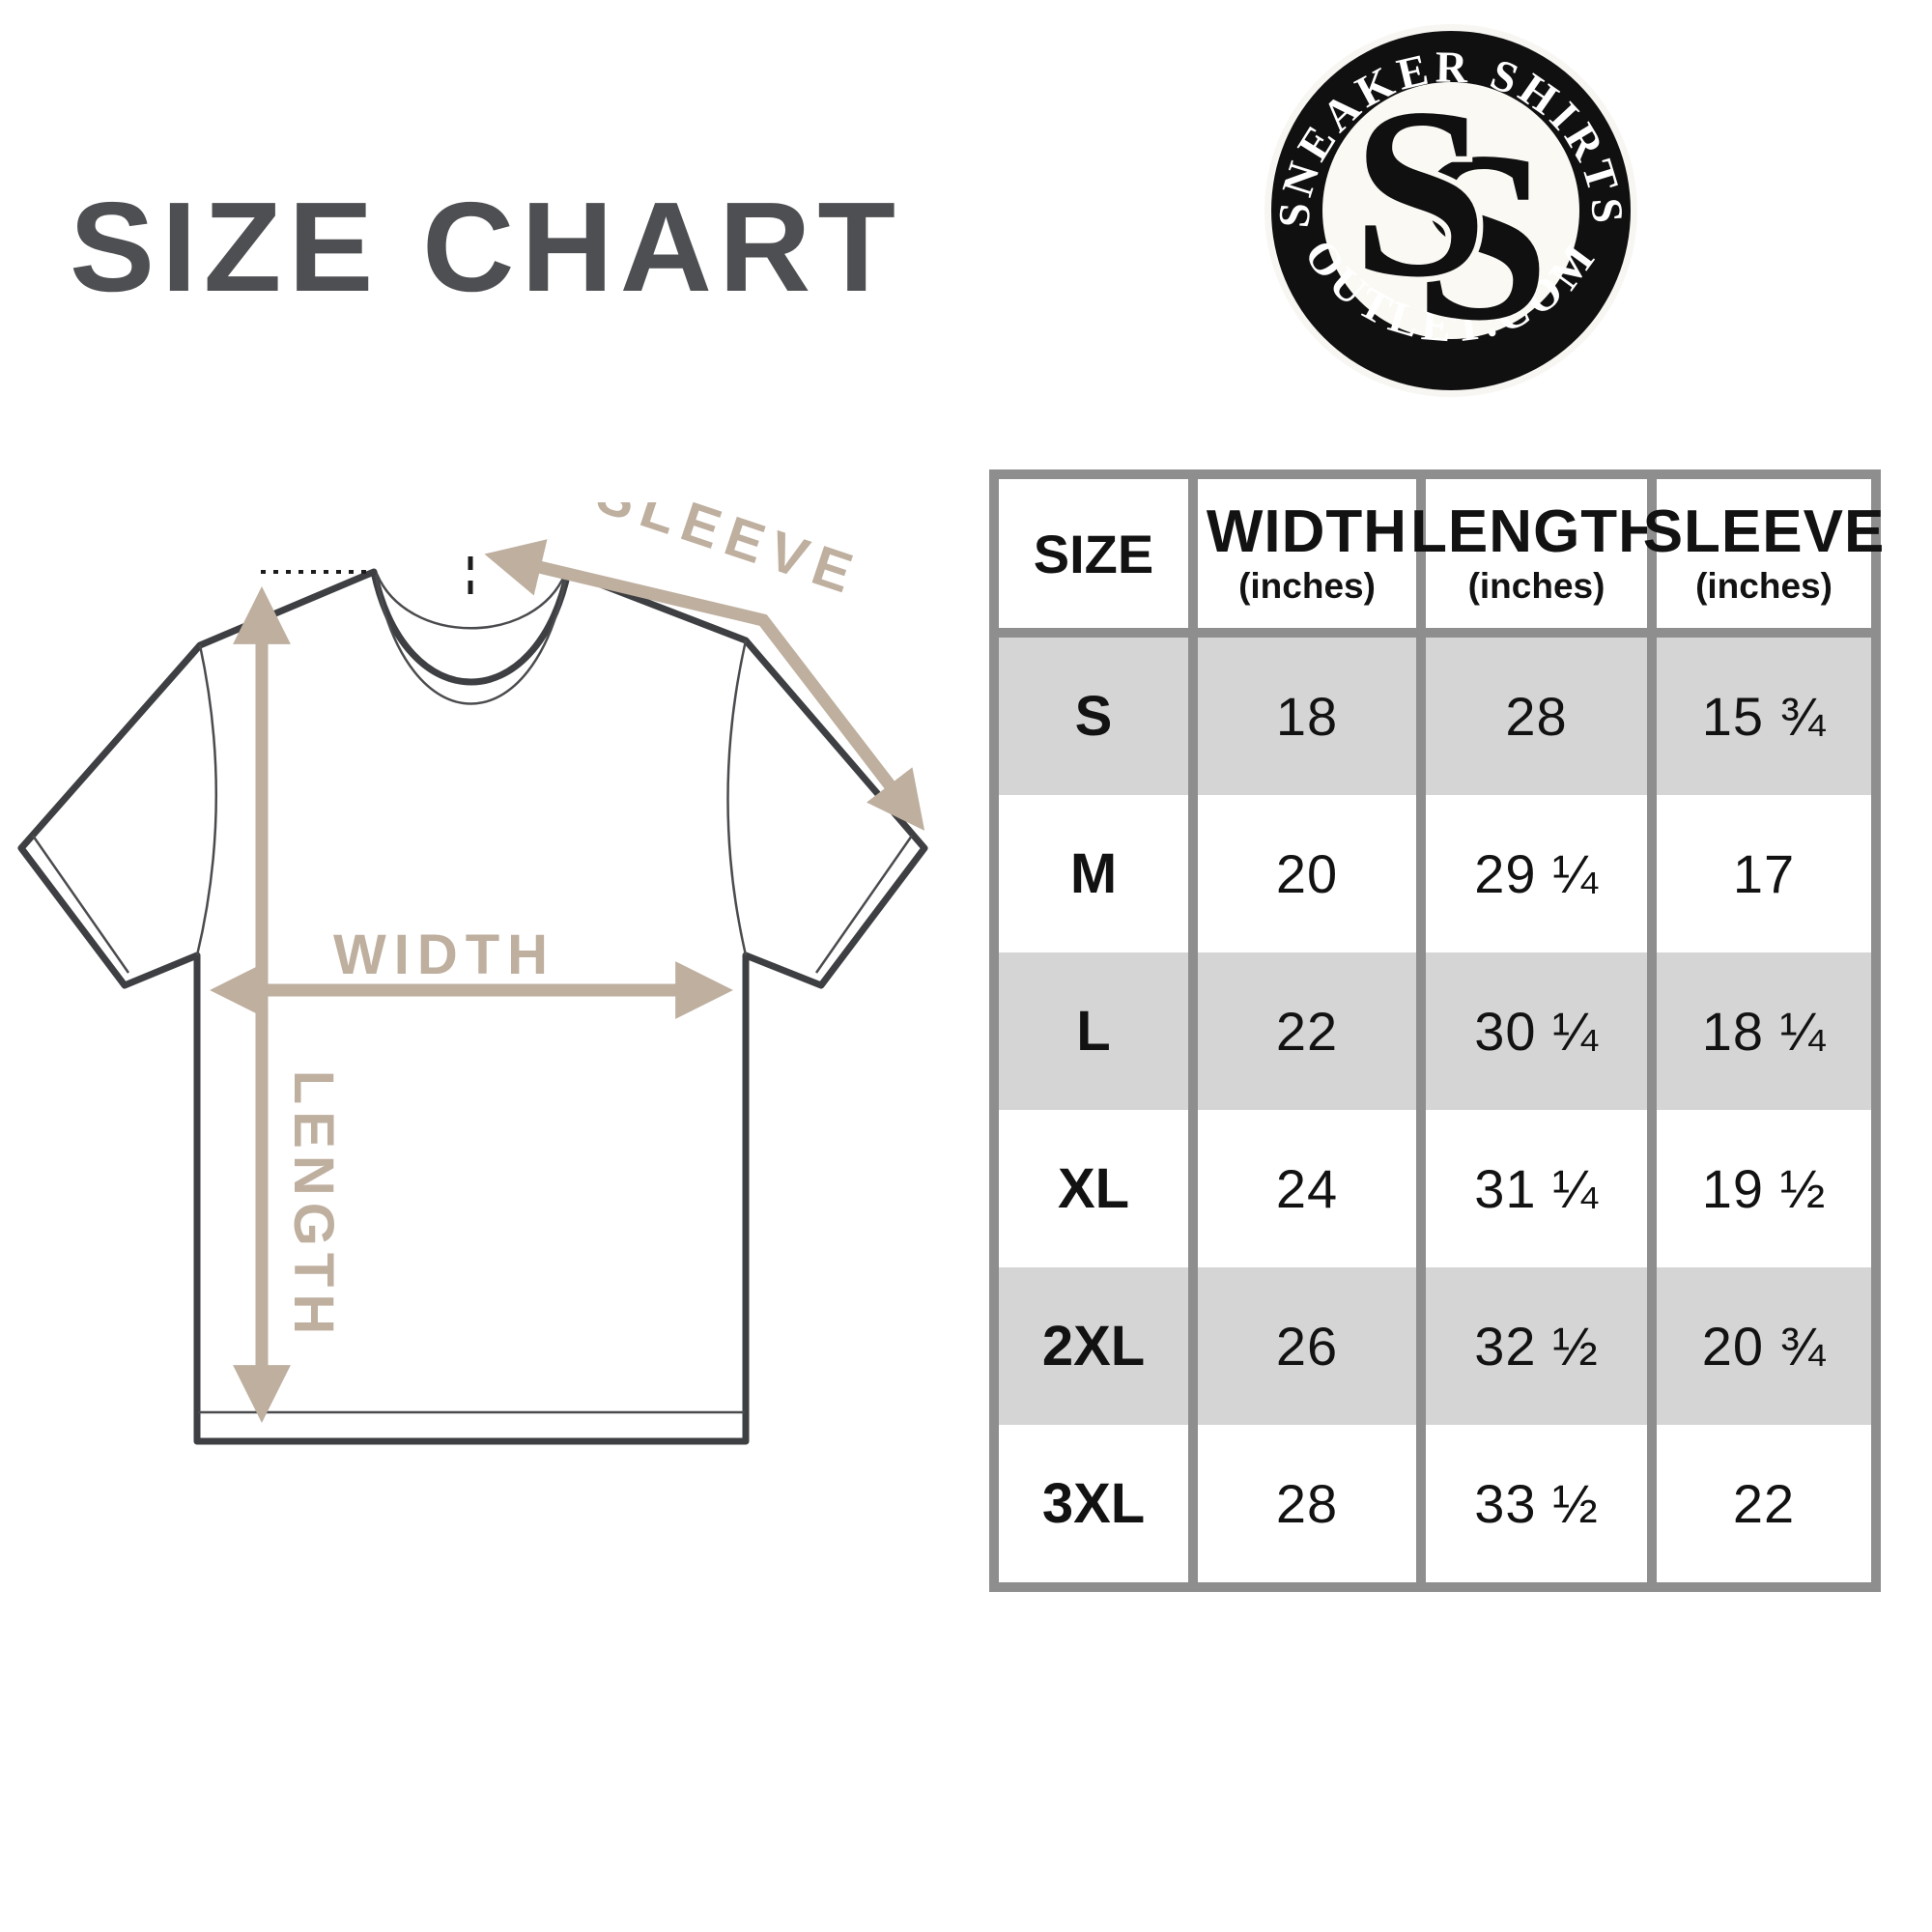 The height and width of the screenshot is (1932, 1932). What do you see at coordinates (1759, 1503) in the screenshot?
I see `row-3xl-sleeve: 22` at bounding box center [1759, 1503].